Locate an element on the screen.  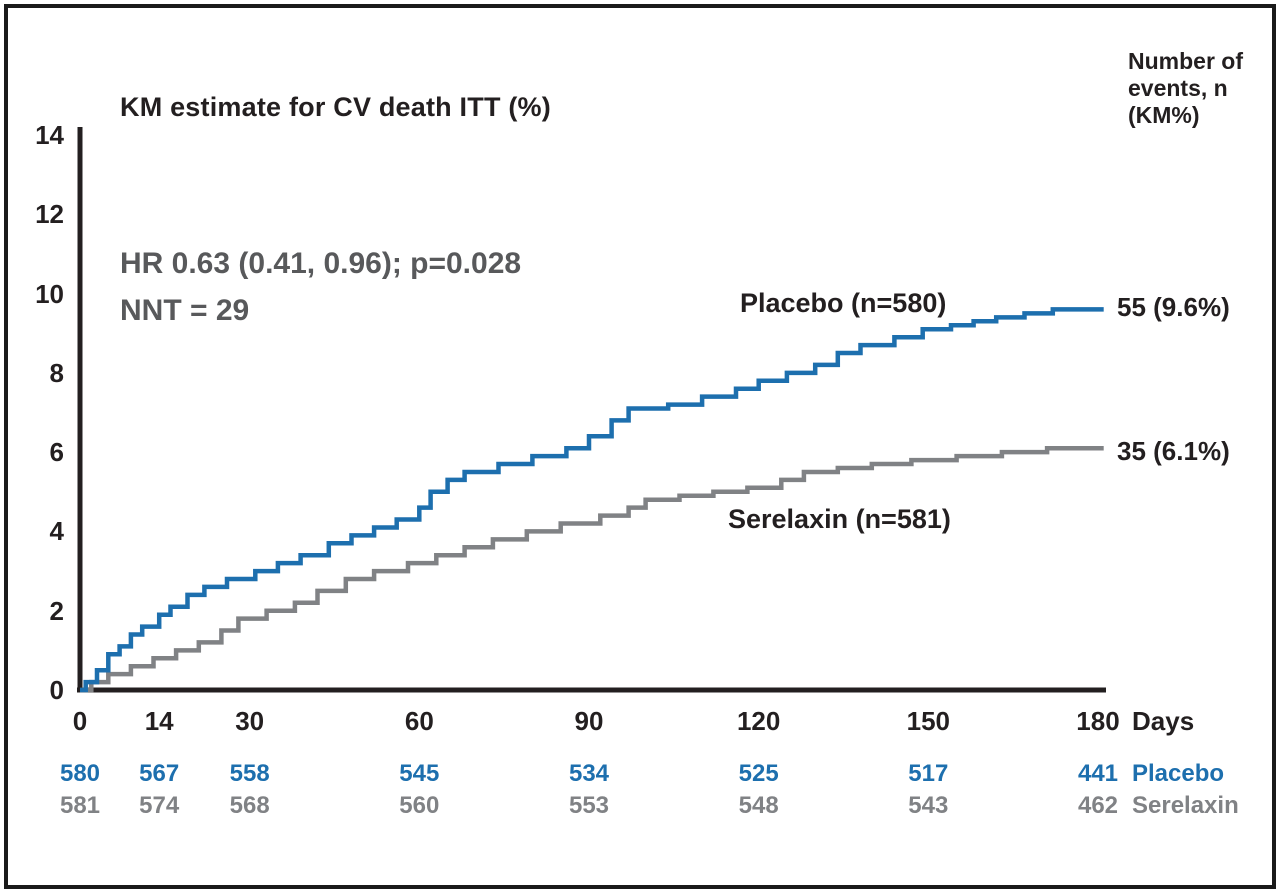
serelaxin-events-label: 35 (6.1%) is located at coordinates (1173, 451).